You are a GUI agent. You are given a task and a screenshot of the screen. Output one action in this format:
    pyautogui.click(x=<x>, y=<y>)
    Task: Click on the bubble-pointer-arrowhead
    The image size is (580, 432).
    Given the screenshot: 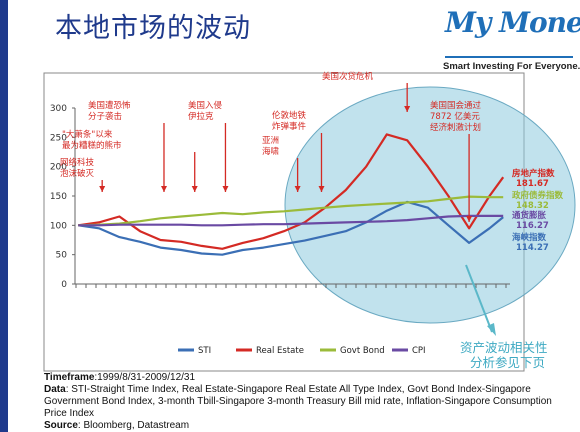 What is the action you would take?
    pyautogui.click(x=491, y=329)
    